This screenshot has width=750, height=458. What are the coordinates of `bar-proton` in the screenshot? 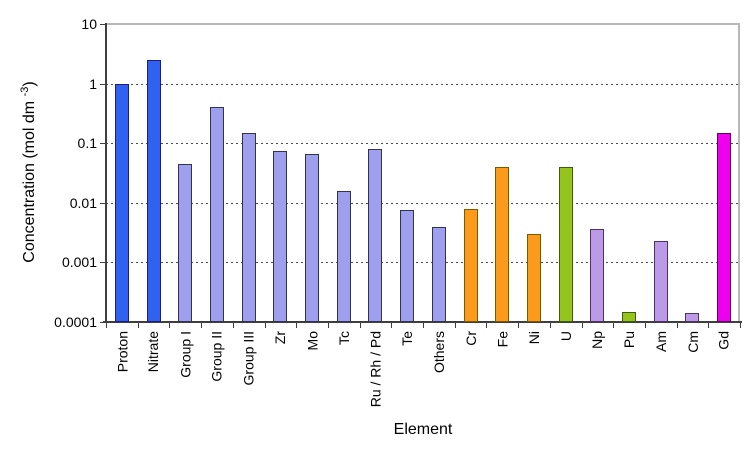 It's located at (121, 202).